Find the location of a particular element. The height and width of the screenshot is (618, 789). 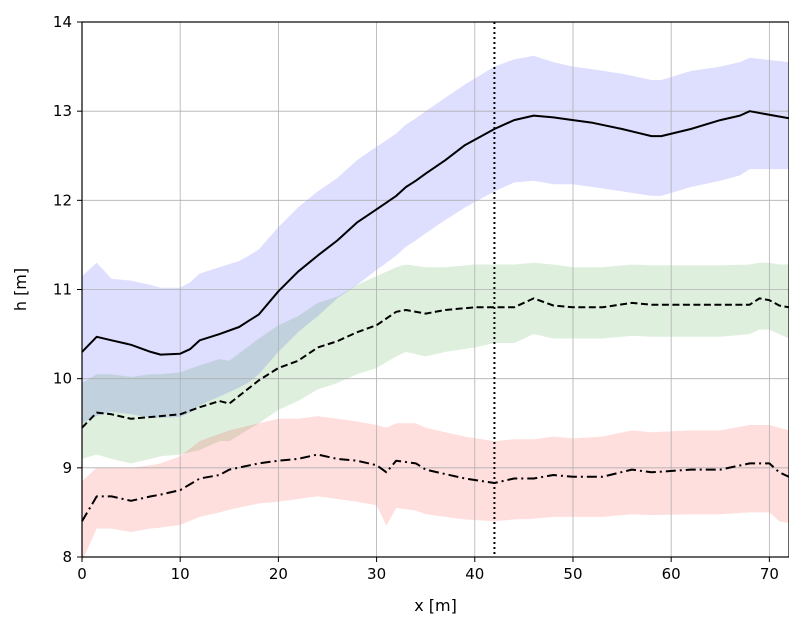

x-tick-label: 70 is located at coordinates (769, 574).